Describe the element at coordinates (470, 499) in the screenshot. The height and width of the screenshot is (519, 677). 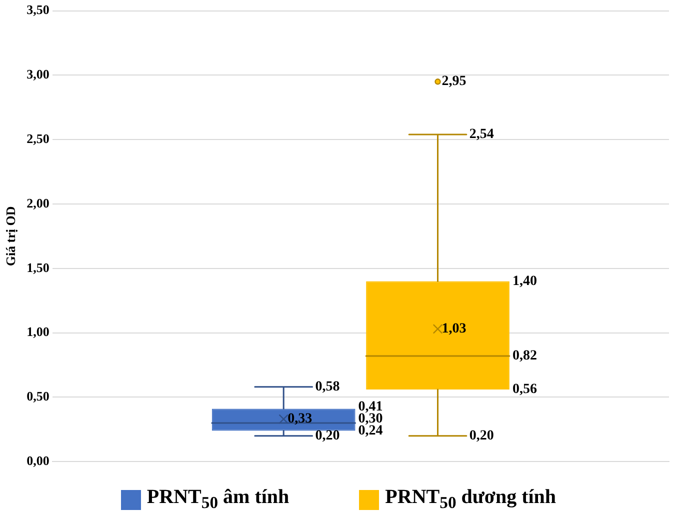
I see `legend-label: PRNT$_{50}$ dương tính` at that location.